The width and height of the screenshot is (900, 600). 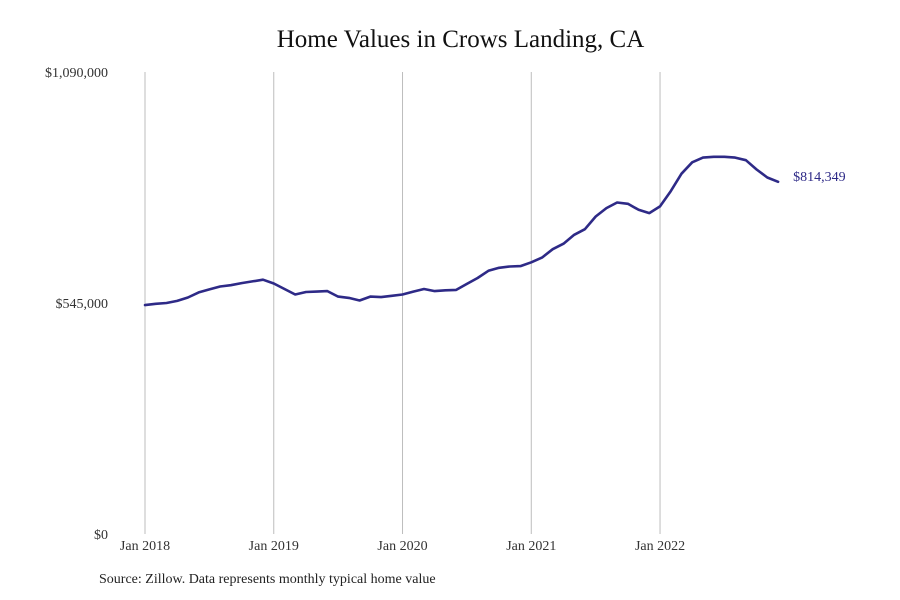 I want to click on x-tick-label-2: Jan 2020, so click(x=402, y=546).